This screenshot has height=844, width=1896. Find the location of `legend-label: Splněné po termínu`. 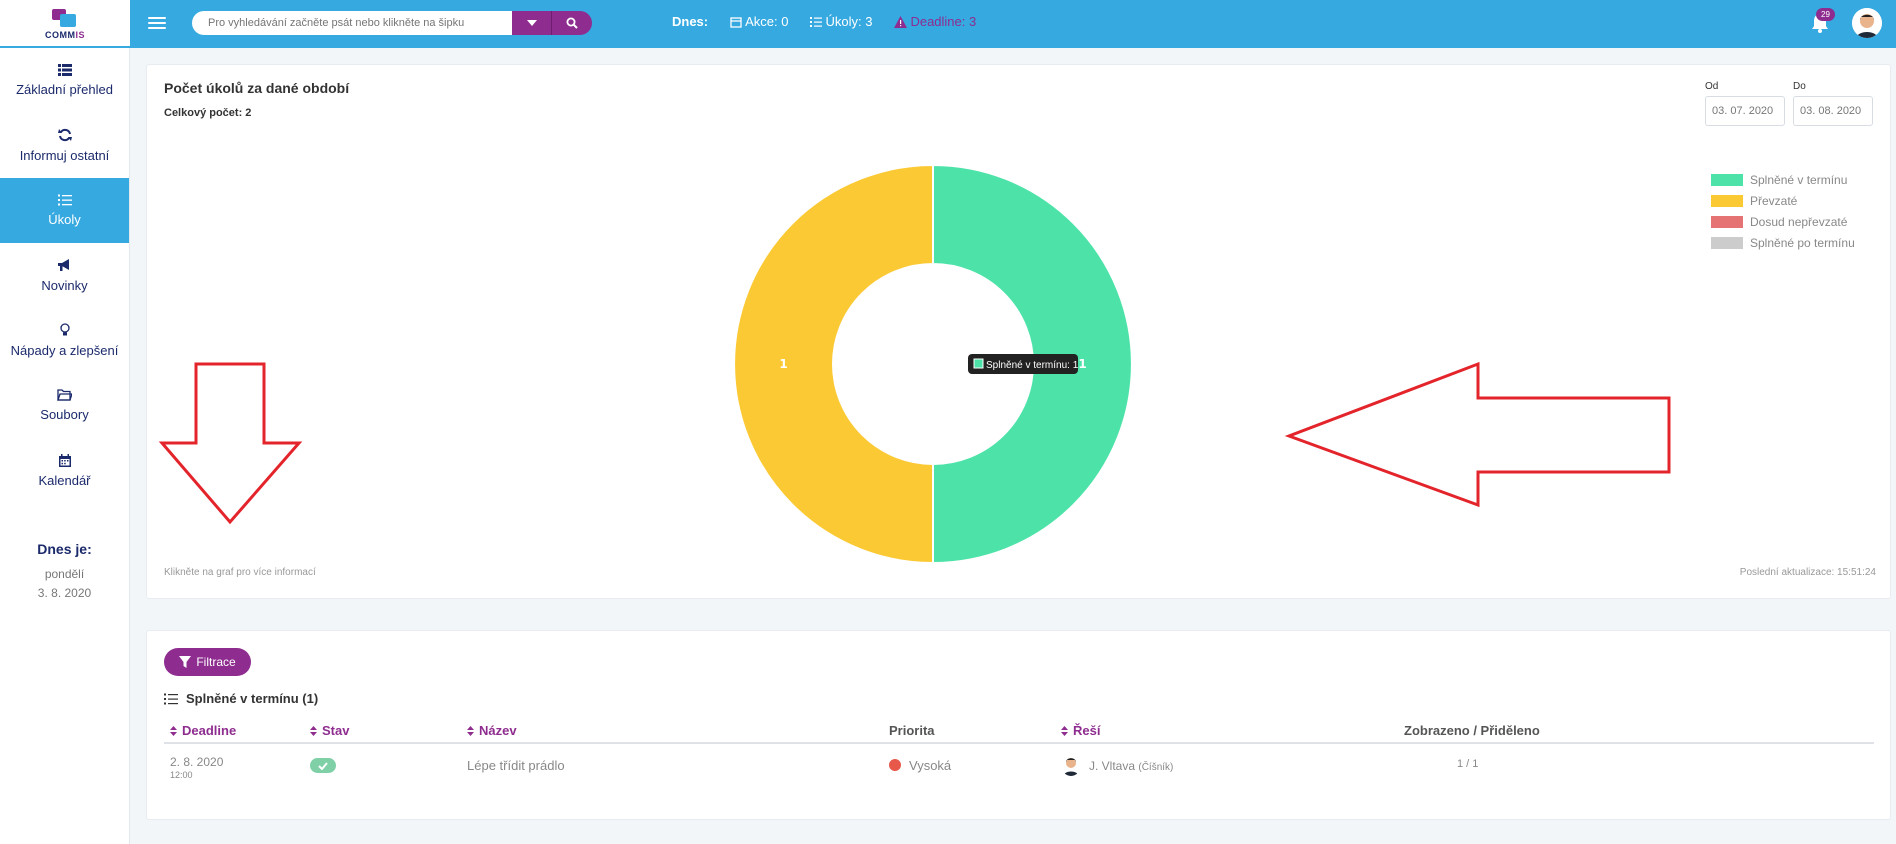

legend-label: Splněné po termínu is located at coordinates (1802, 242).